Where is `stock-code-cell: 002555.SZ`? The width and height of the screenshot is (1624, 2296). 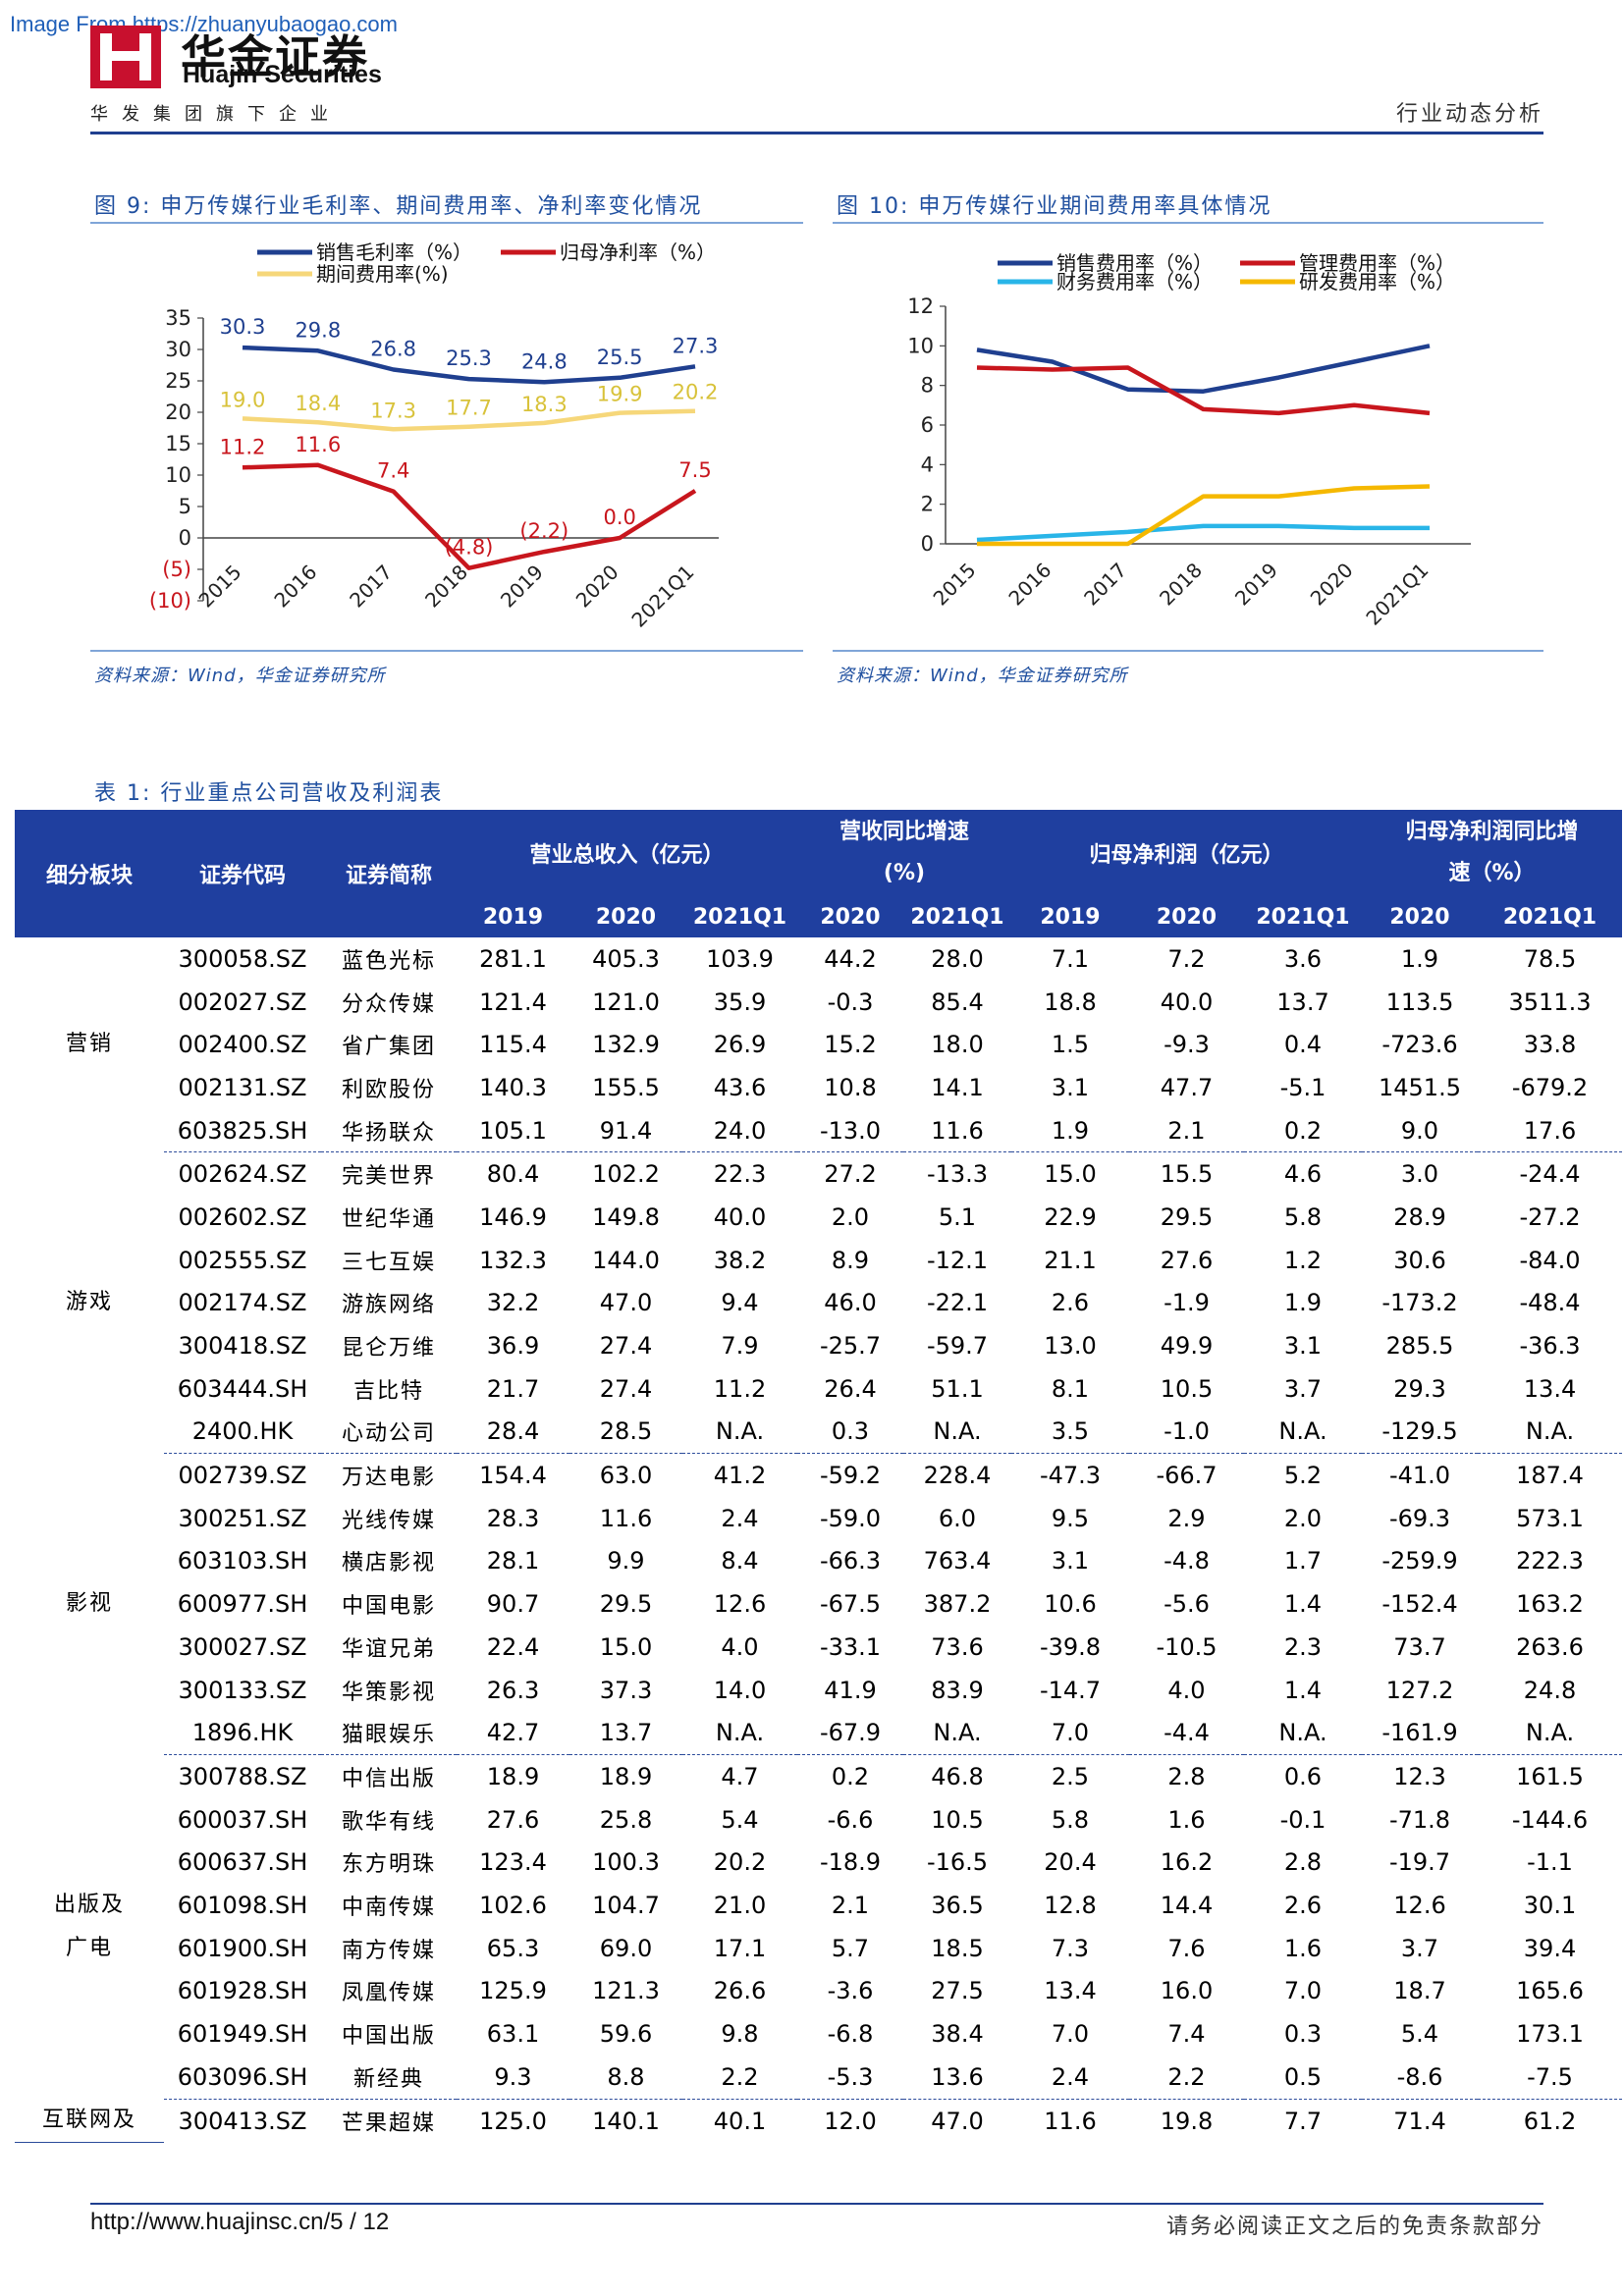 stock-code-cell: 002555.SZ is located at coordinates (242, 1260).